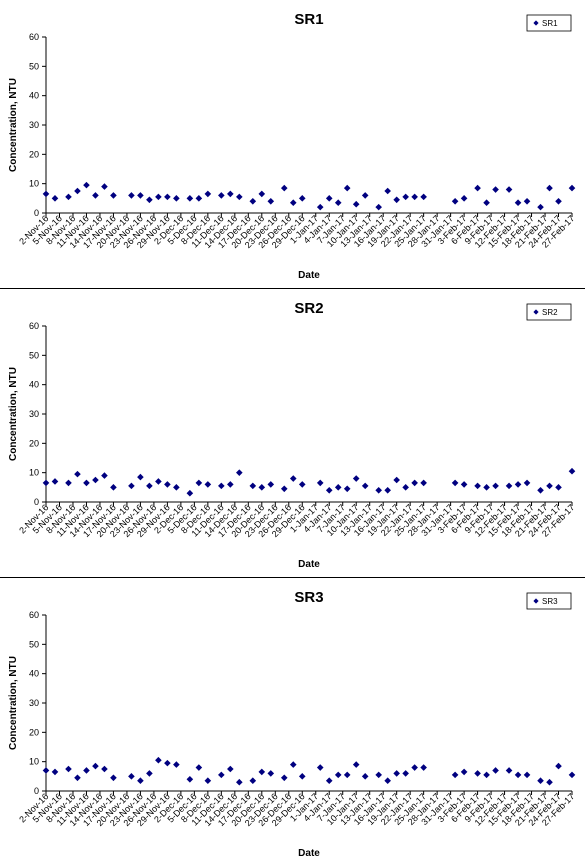 The width and height of the screenshot is (585, 868). What do you see at coordinates (34, 762) in the screenshot?
I see `y-tick-label: 10` at bounding box center [34, 762].